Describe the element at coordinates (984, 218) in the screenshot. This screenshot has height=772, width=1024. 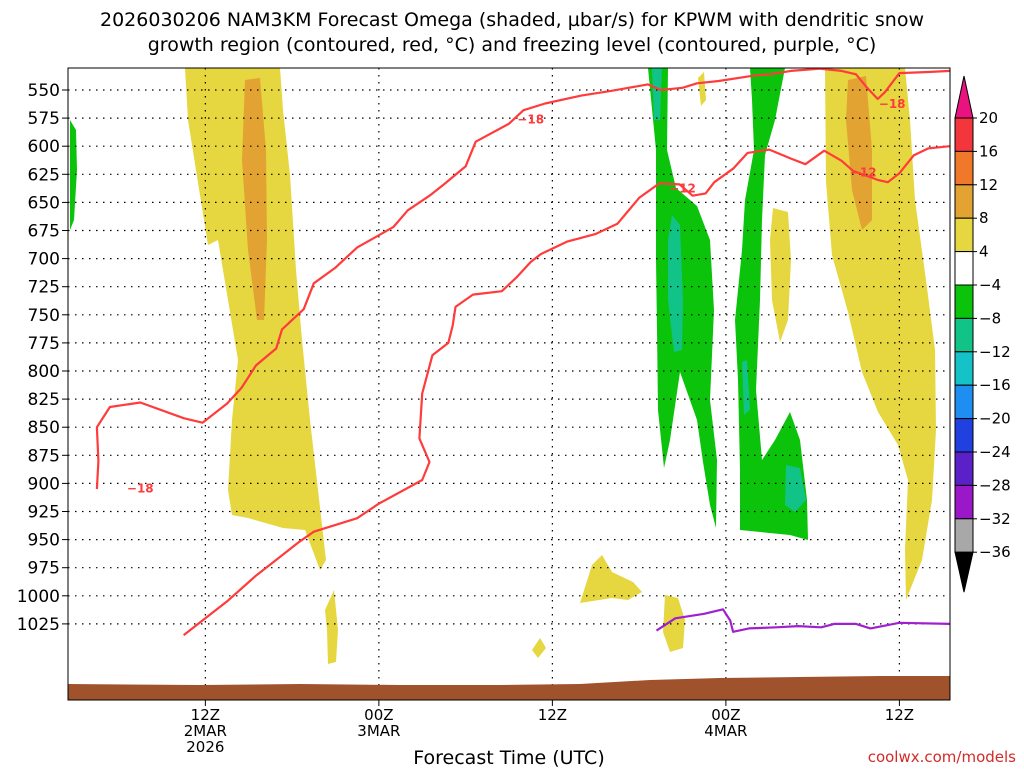
I see `colorbar-label: 8` at that location.